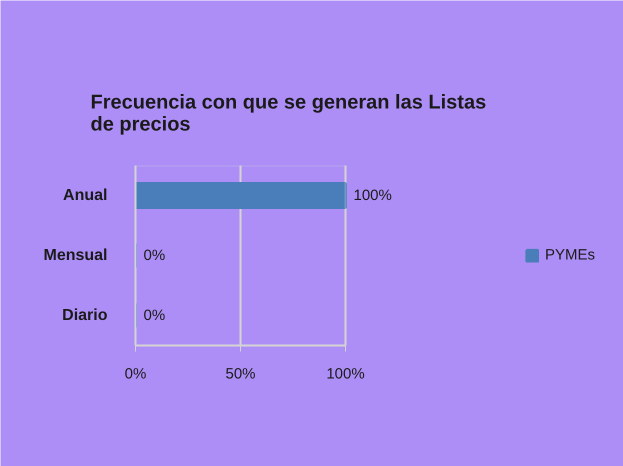 This screenshot has width=623, height=466. Describe the element at coordinates (135, 374) in the screenshot. I see `x-tick-label: 0%` at that location.